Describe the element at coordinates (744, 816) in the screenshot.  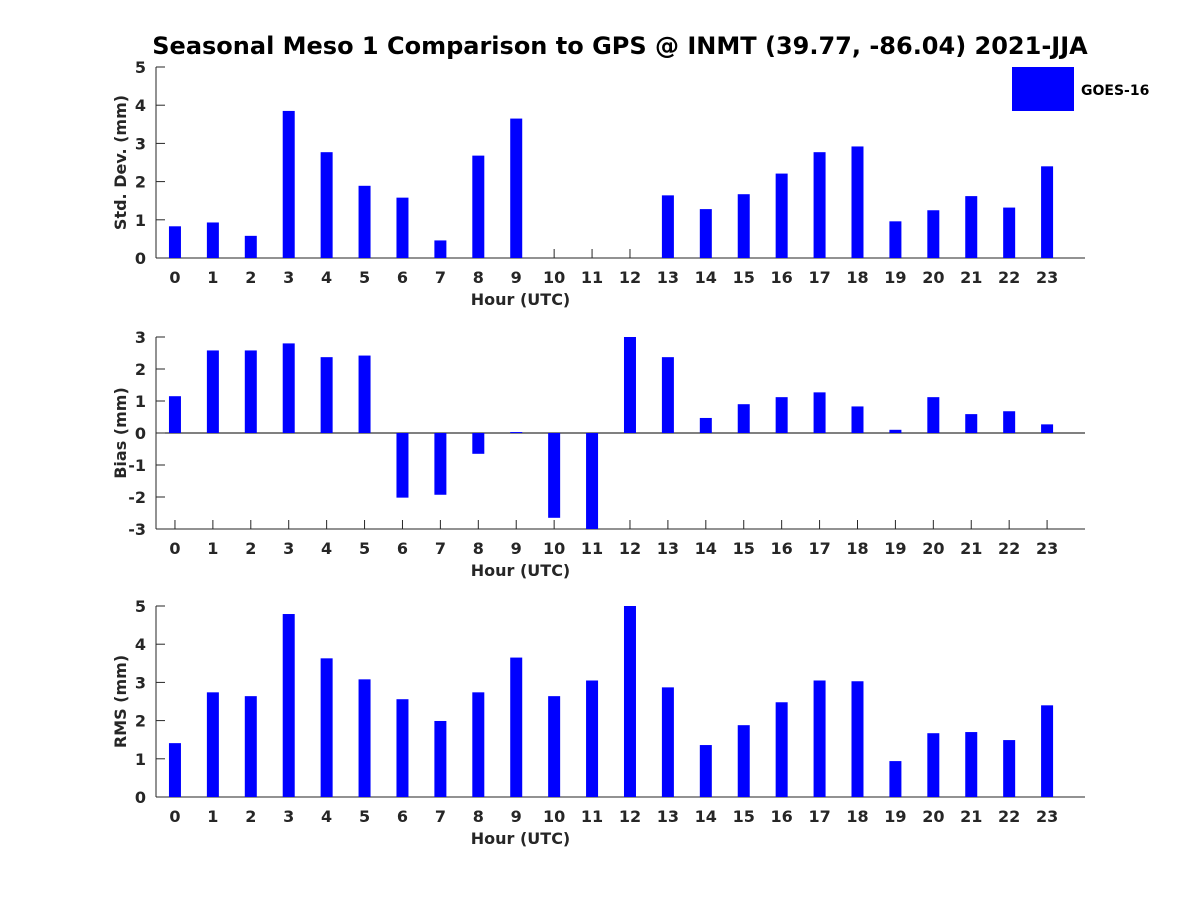
I see `x-tick-label: 15` at that location.